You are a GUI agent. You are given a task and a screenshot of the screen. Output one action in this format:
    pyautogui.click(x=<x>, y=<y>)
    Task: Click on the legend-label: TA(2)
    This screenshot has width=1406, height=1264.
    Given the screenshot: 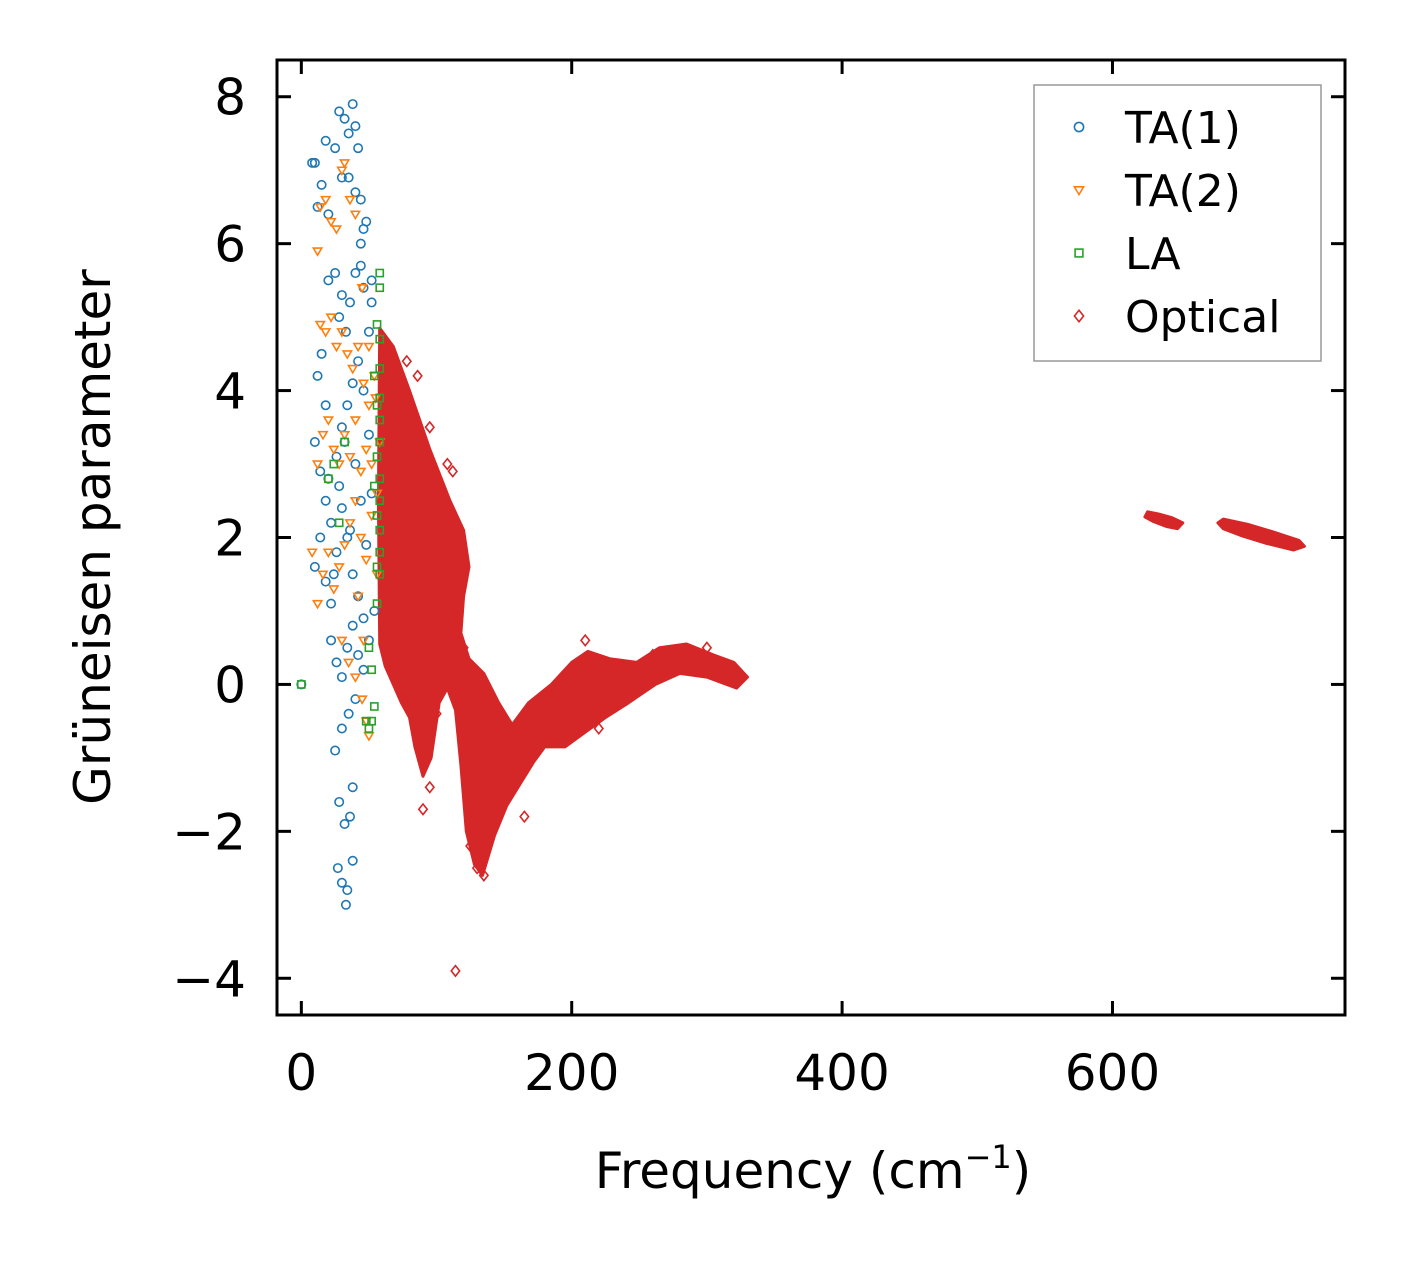 What is the action you would take?
    pyautogui.click(x=1182, y=191)
    